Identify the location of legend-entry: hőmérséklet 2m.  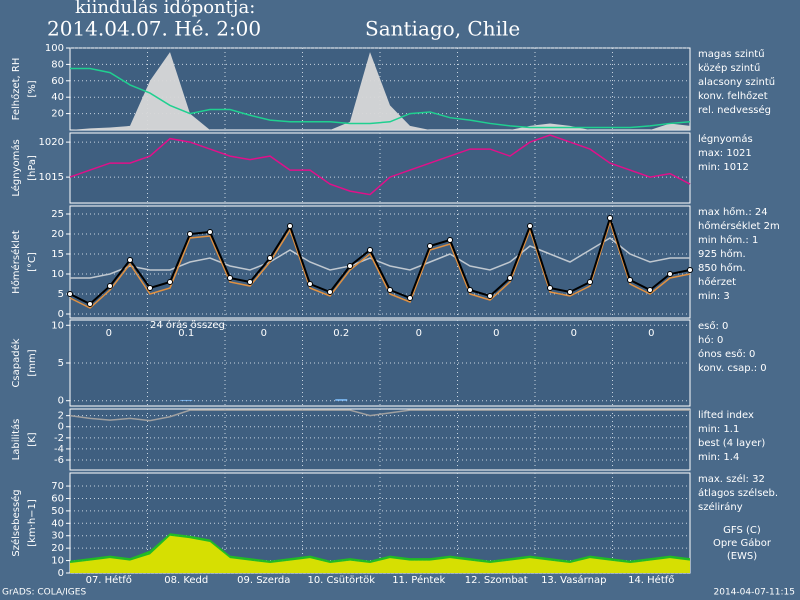
(739, 226).